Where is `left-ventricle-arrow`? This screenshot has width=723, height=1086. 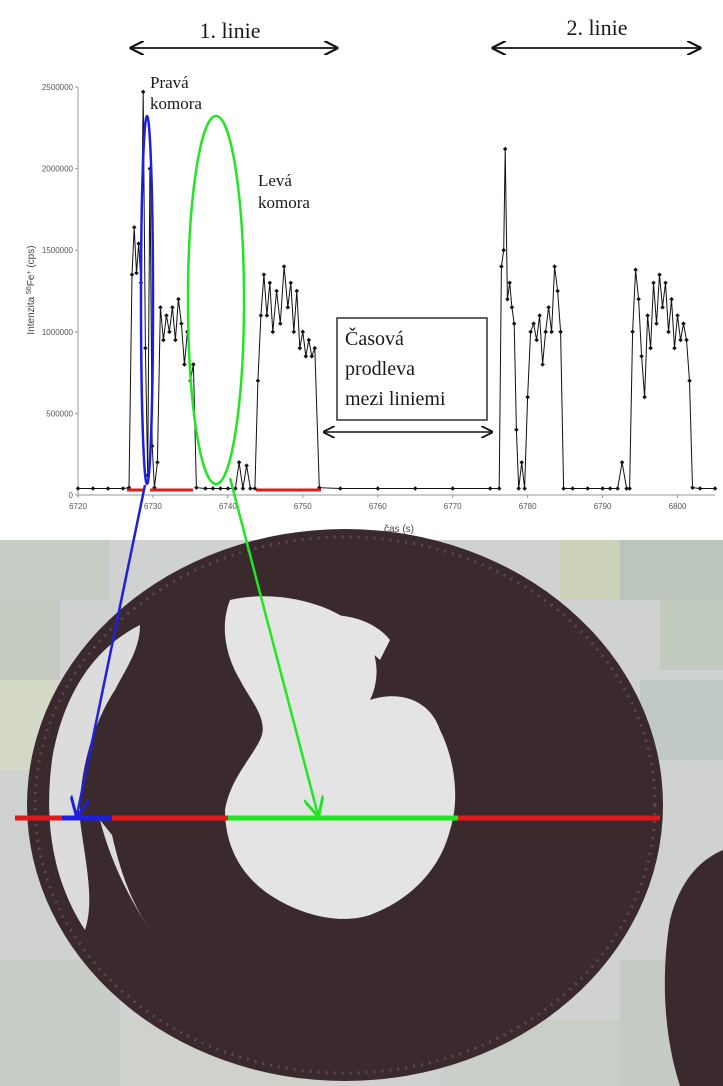 left-ventricle-arrow is located at coordinates (273, 646).